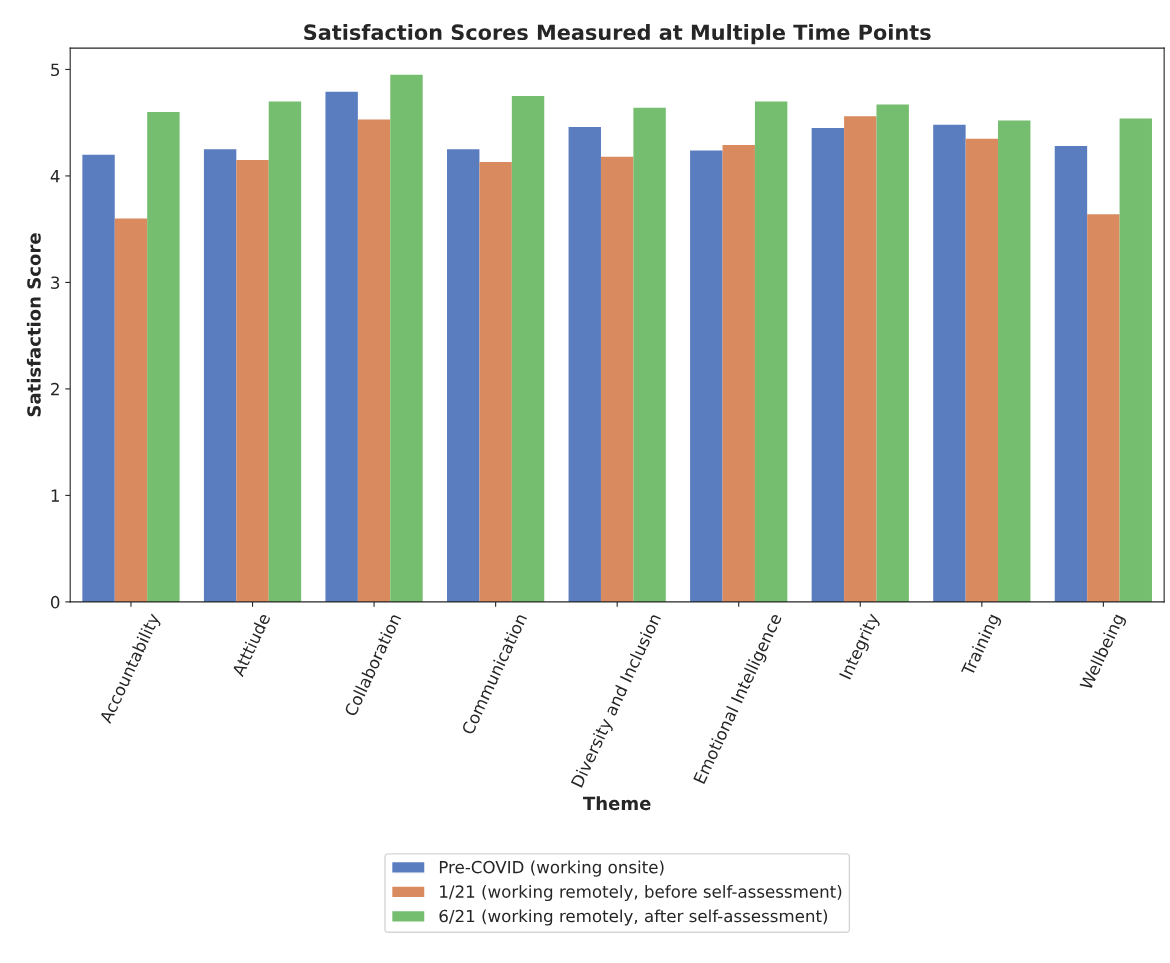 This screenshot has width=1170, height=963. What do you see at coordinates (33, 325) in the screenshot?
I see `y-axis-title: Satisfaction Score` at bounding box center [33, 325].